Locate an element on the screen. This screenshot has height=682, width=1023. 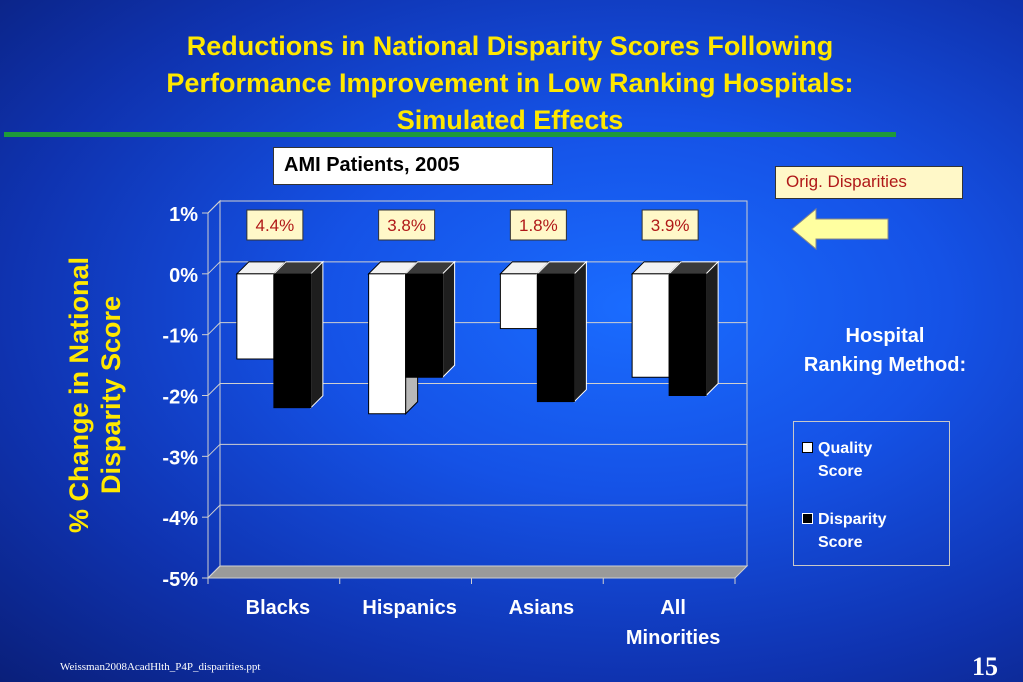
plot-floor is located at coordinates (477, 572).